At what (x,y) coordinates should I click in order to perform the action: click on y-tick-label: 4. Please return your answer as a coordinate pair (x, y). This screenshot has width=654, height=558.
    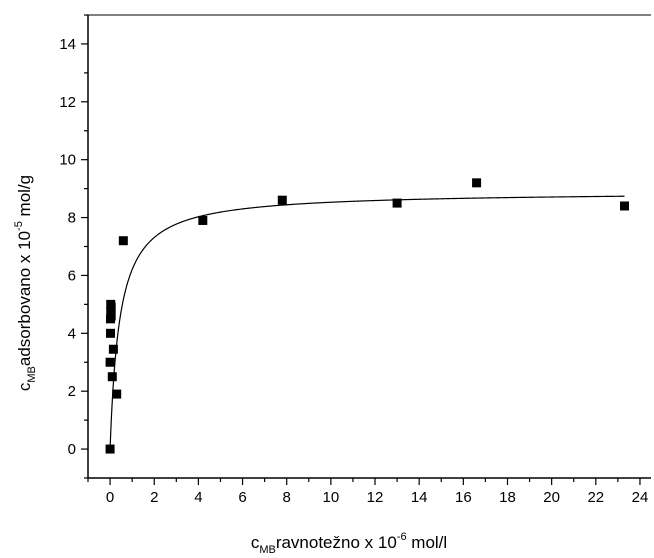
    Looking at the image, I should click on (72, 333).